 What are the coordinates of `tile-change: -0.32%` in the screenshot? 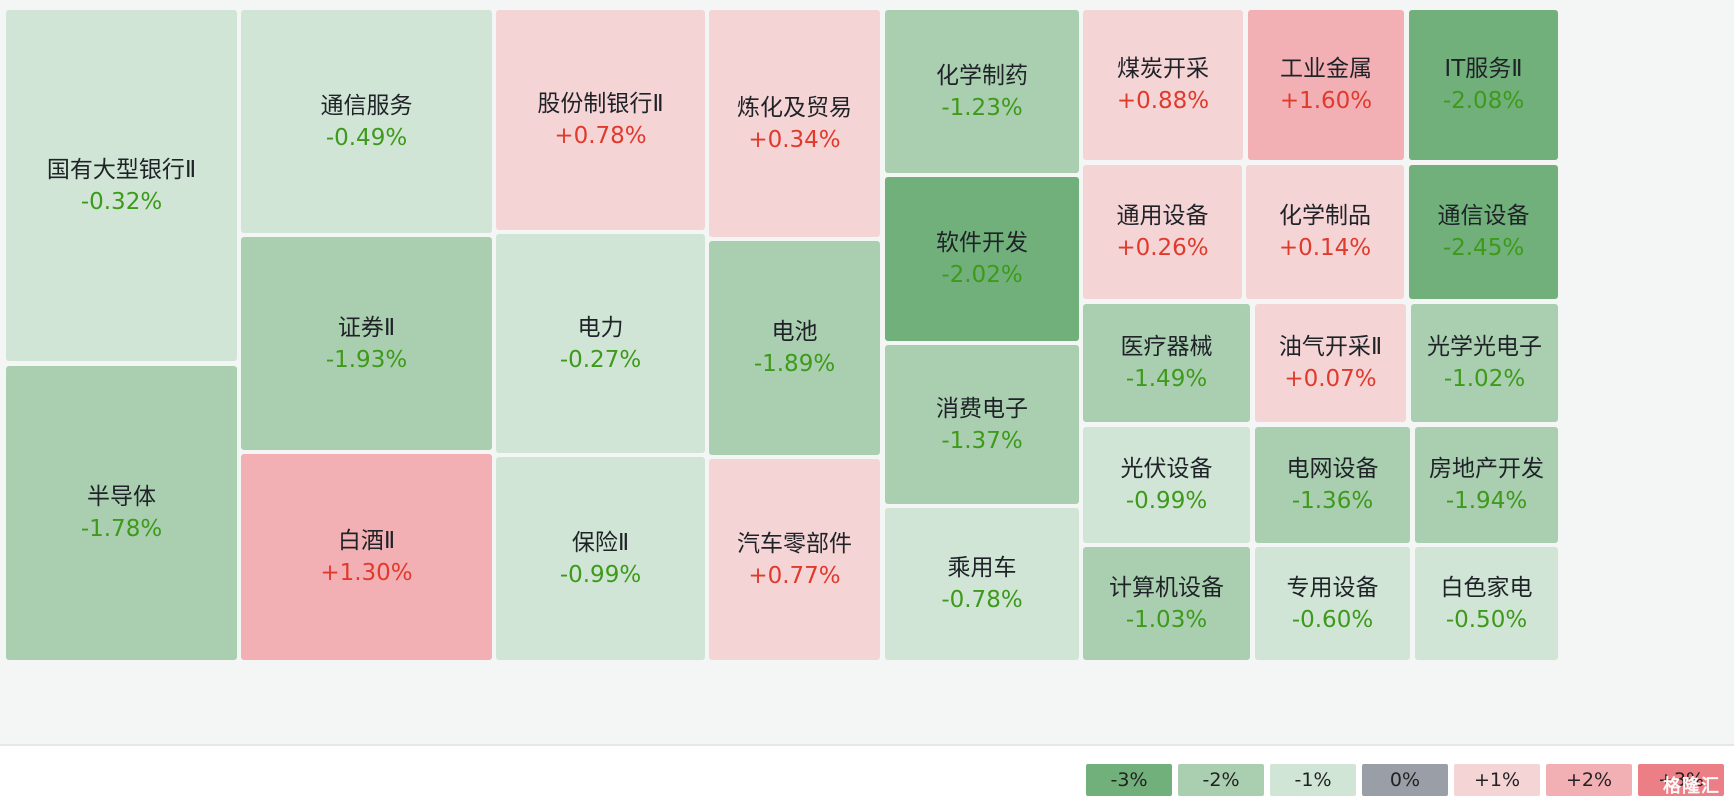 It's located at (121, 201).